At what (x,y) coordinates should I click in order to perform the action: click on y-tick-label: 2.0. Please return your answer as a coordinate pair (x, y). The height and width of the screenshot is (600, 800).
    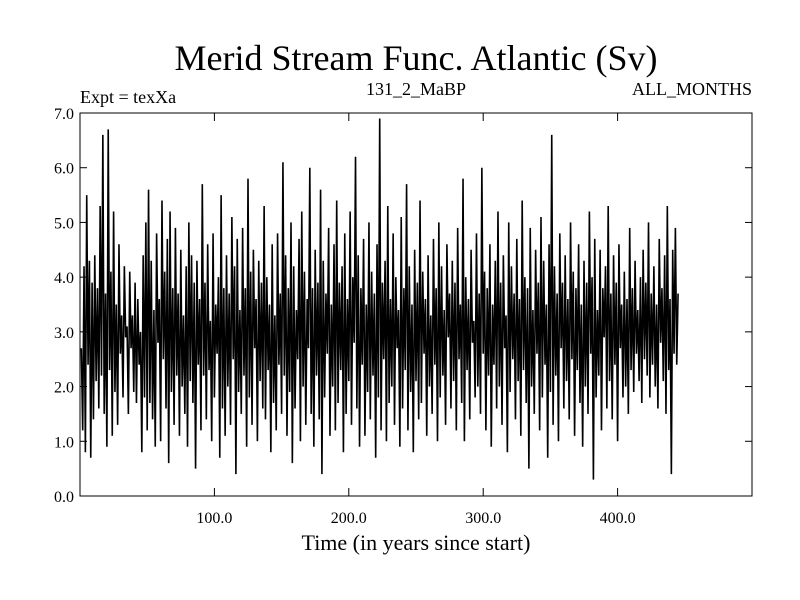
    Looking at the image, I should click on (64, 388).